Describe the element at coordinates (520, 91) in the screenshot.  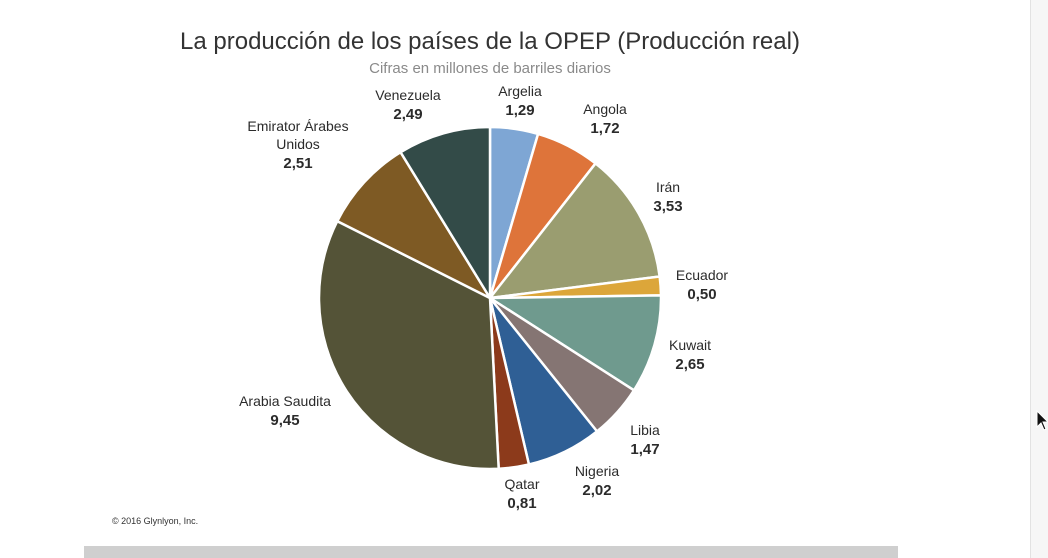
I see `slice-name-label: Argelia` at that location.